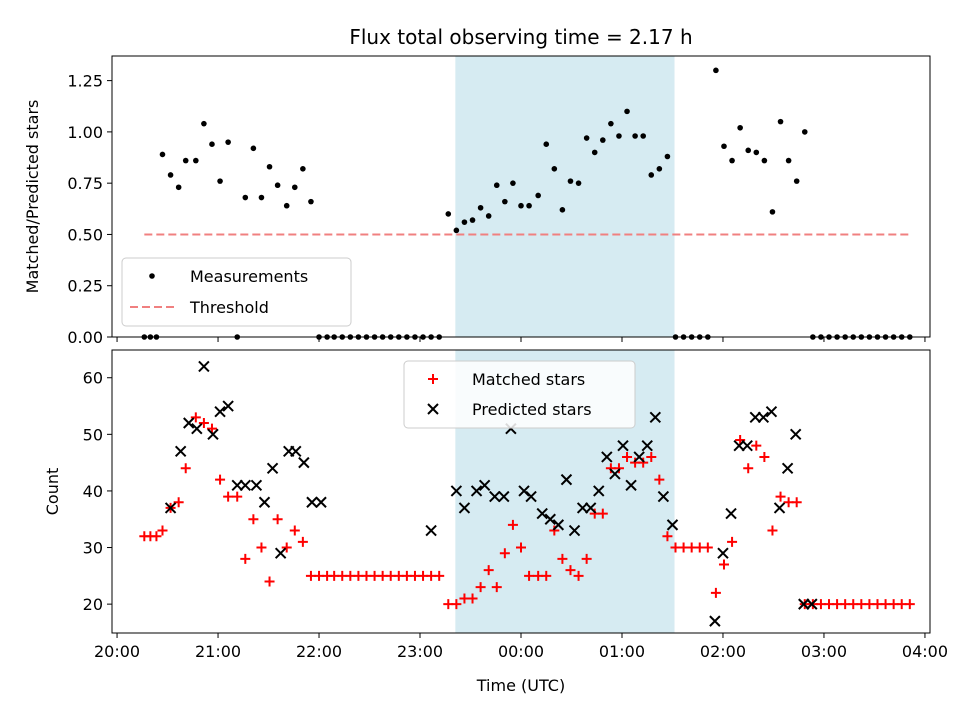  I want to click on legend-matched-marker, so click(433, 379).